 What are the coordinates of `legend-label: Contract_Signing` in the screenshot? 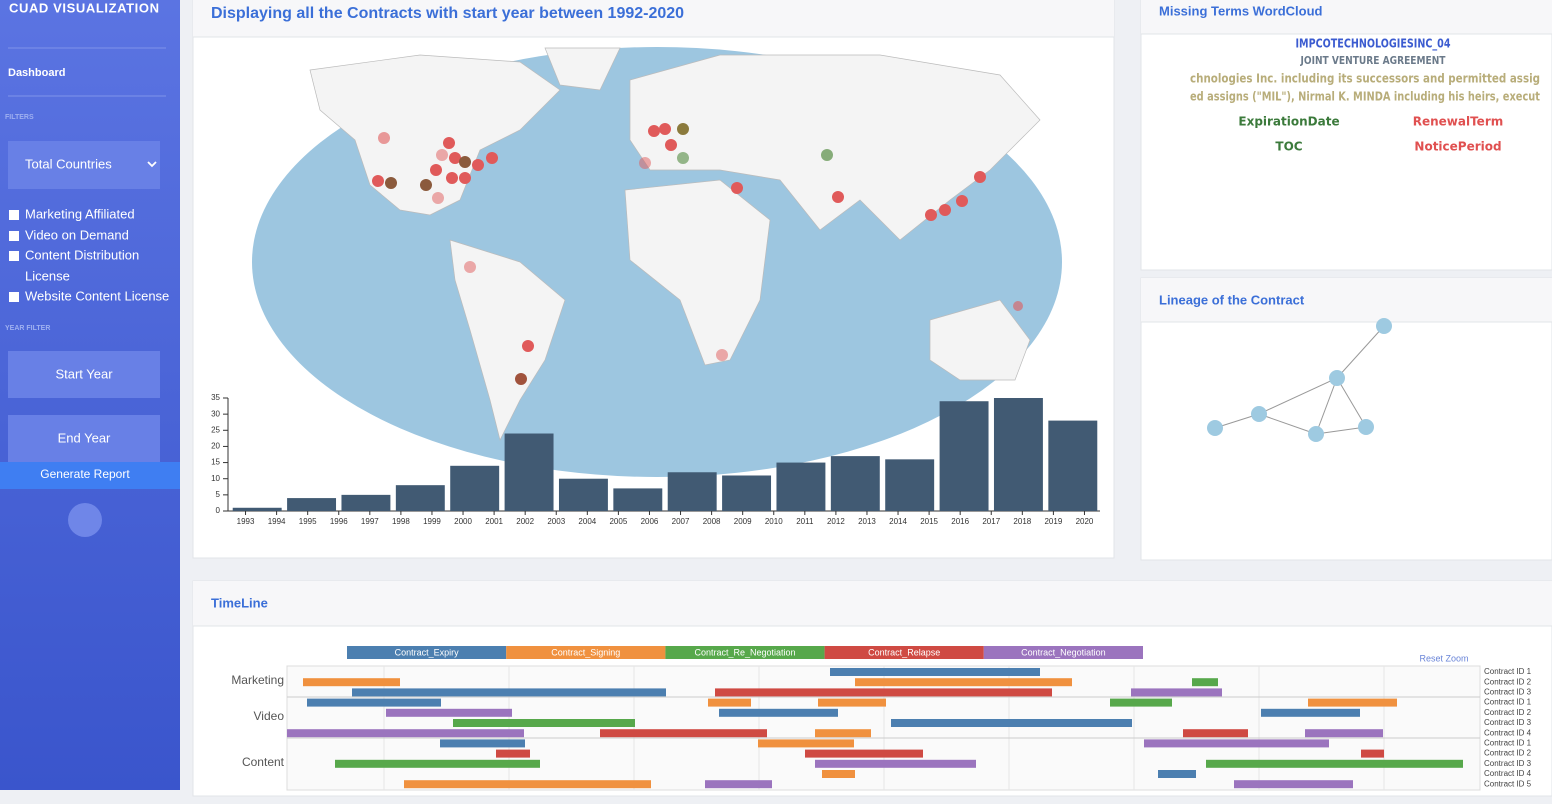 It's located at (585, 652).